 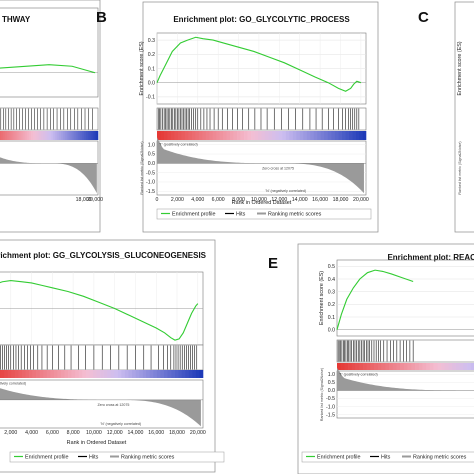 What do you see at coordinates (218, 200) in the screenshot?
I see `x-tick-label: 6,000` at bounding box center [218, 200].